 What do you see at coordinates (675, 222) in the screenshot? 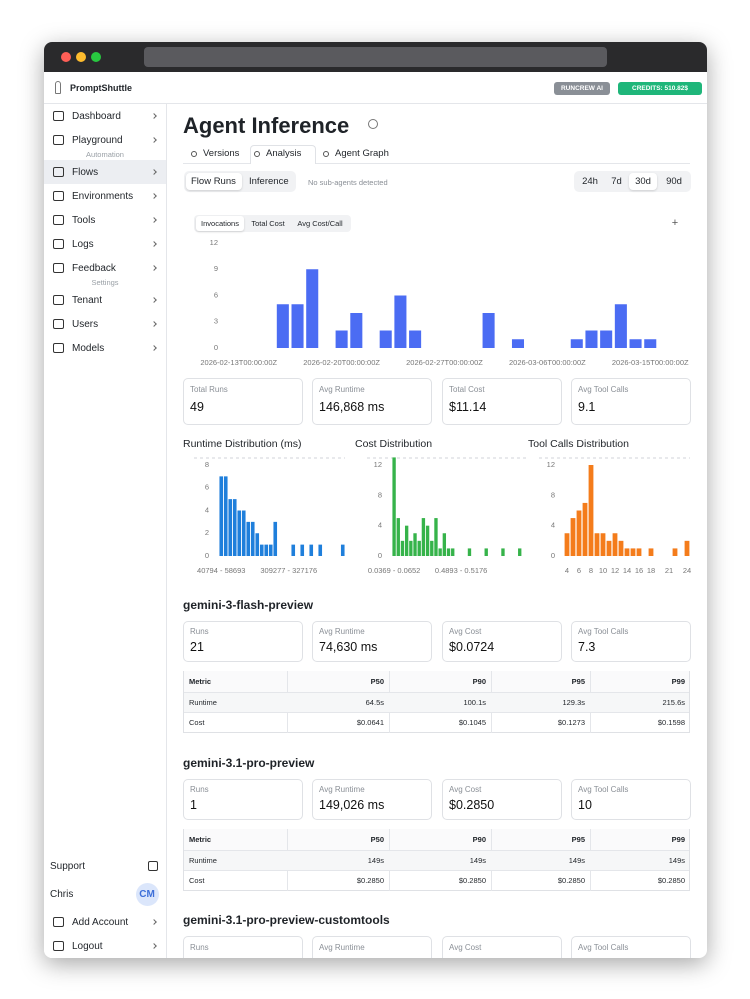
I see `add-chart-button: +` at bounding box center [675, 222].